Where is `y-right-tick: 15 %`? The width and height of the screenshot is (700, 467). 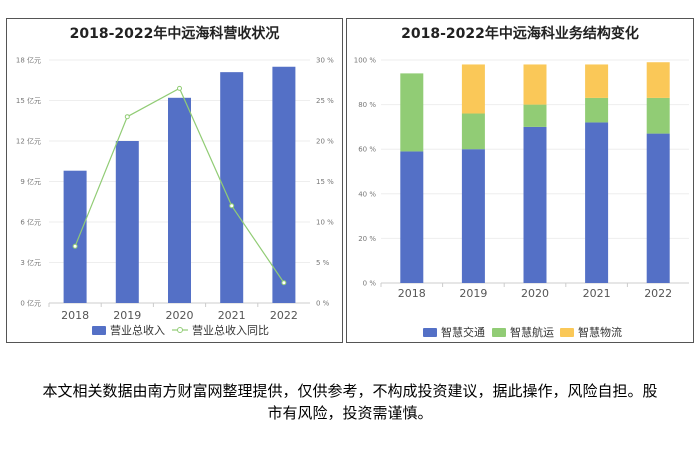 y-right-tick: 15 % is located at coordinates (325, 182).